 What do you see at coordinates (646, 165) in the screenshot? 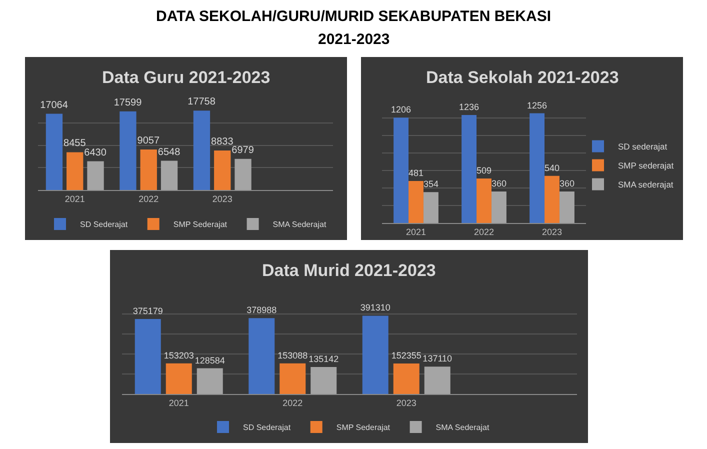
I see `legend-label: SMP sederajat` at bounding box center [646, 165].